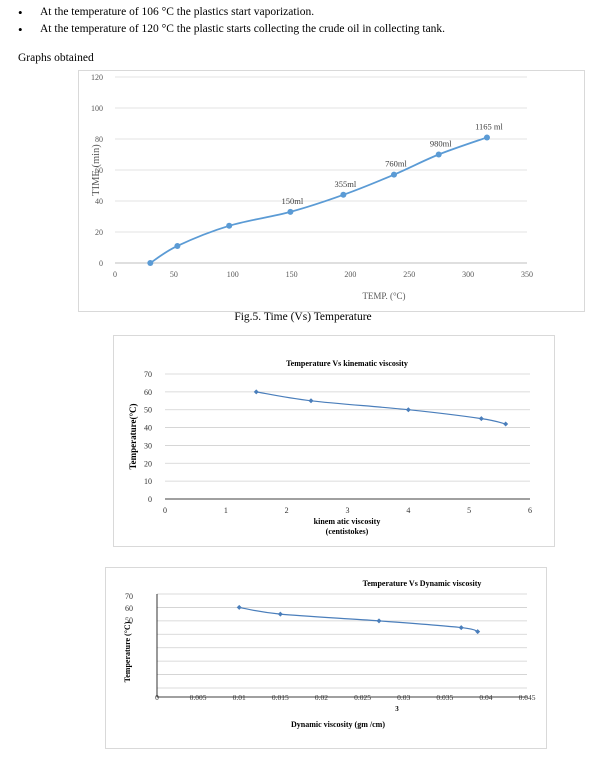 The height and width of the screenshot is (761, 606). I want to click on x-tick-label-9: 0.045, so click(527, 697).